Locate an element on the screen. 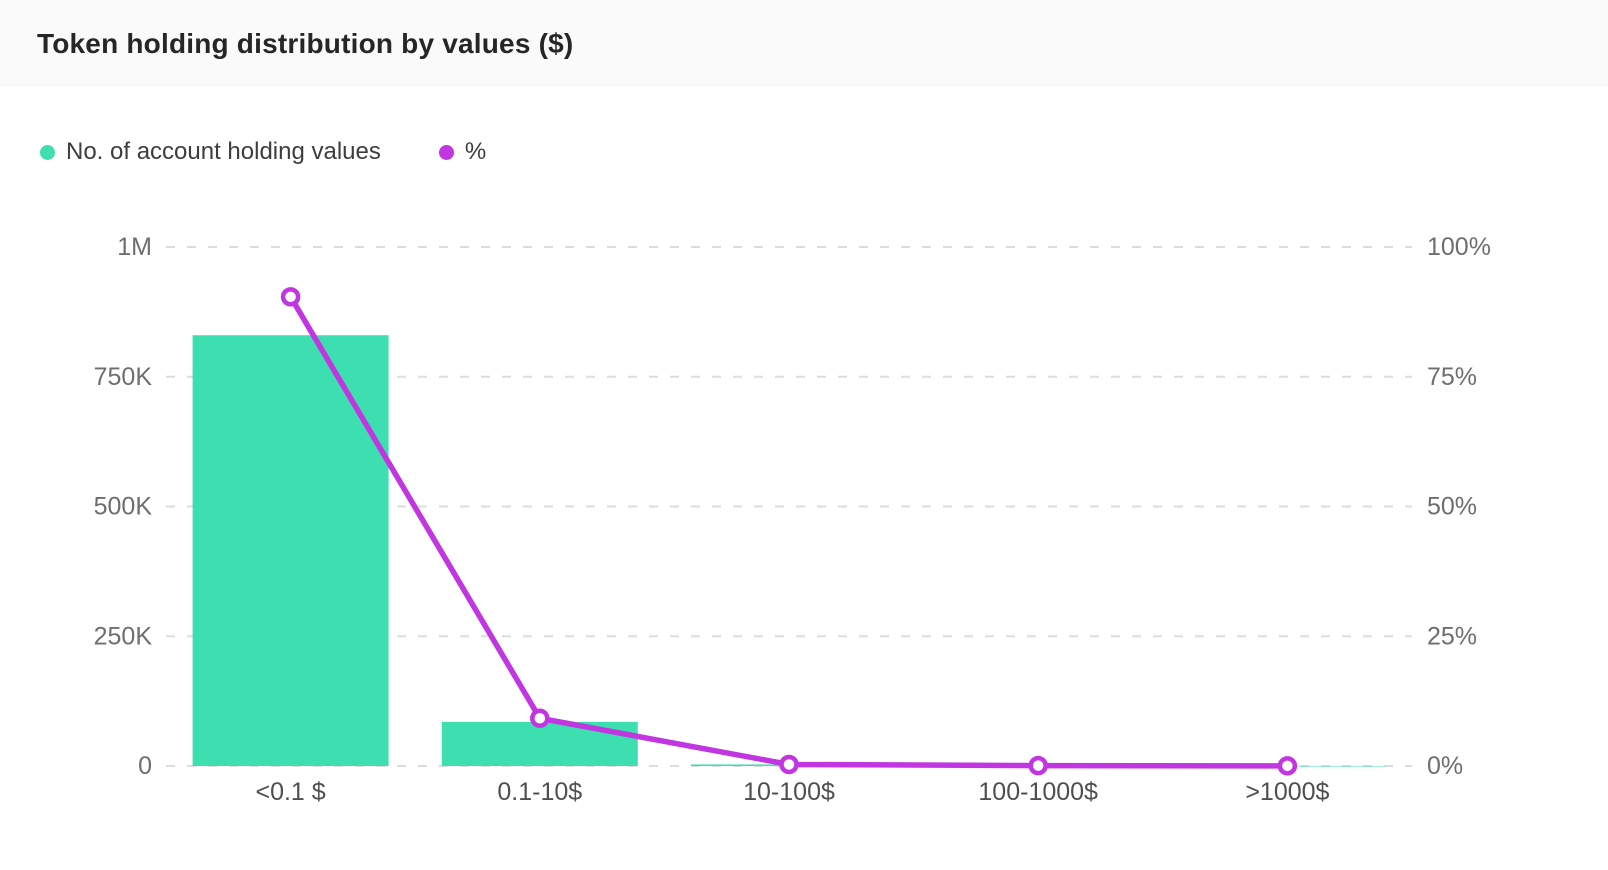 The image size is (1608, 870). x-axis-label: 0.1-10$ is located at coordinates (539, 792).